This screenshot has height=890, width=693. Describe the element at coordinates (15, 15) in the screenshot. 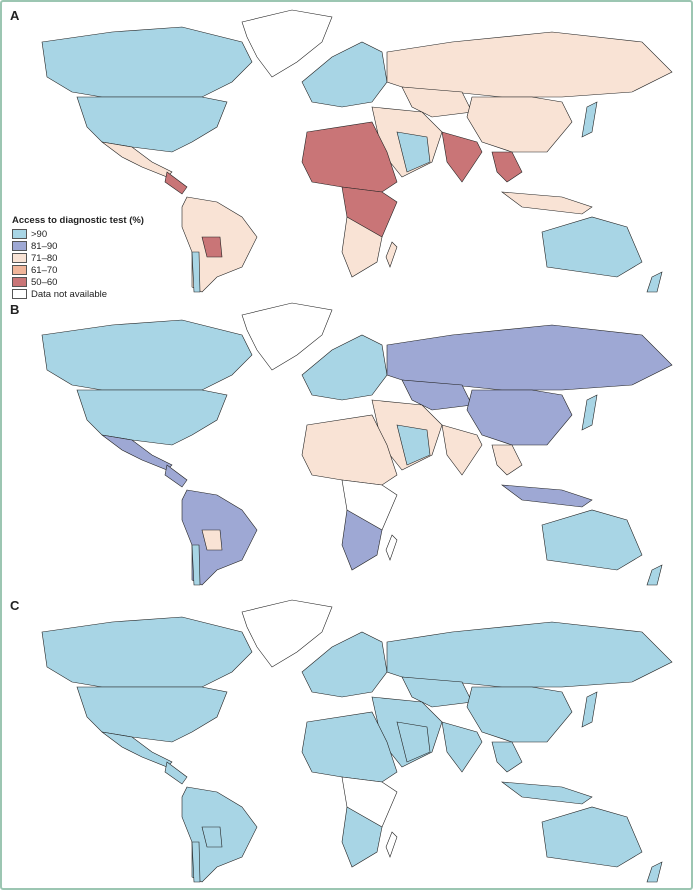

I see `panel-label-a: A` at that location.